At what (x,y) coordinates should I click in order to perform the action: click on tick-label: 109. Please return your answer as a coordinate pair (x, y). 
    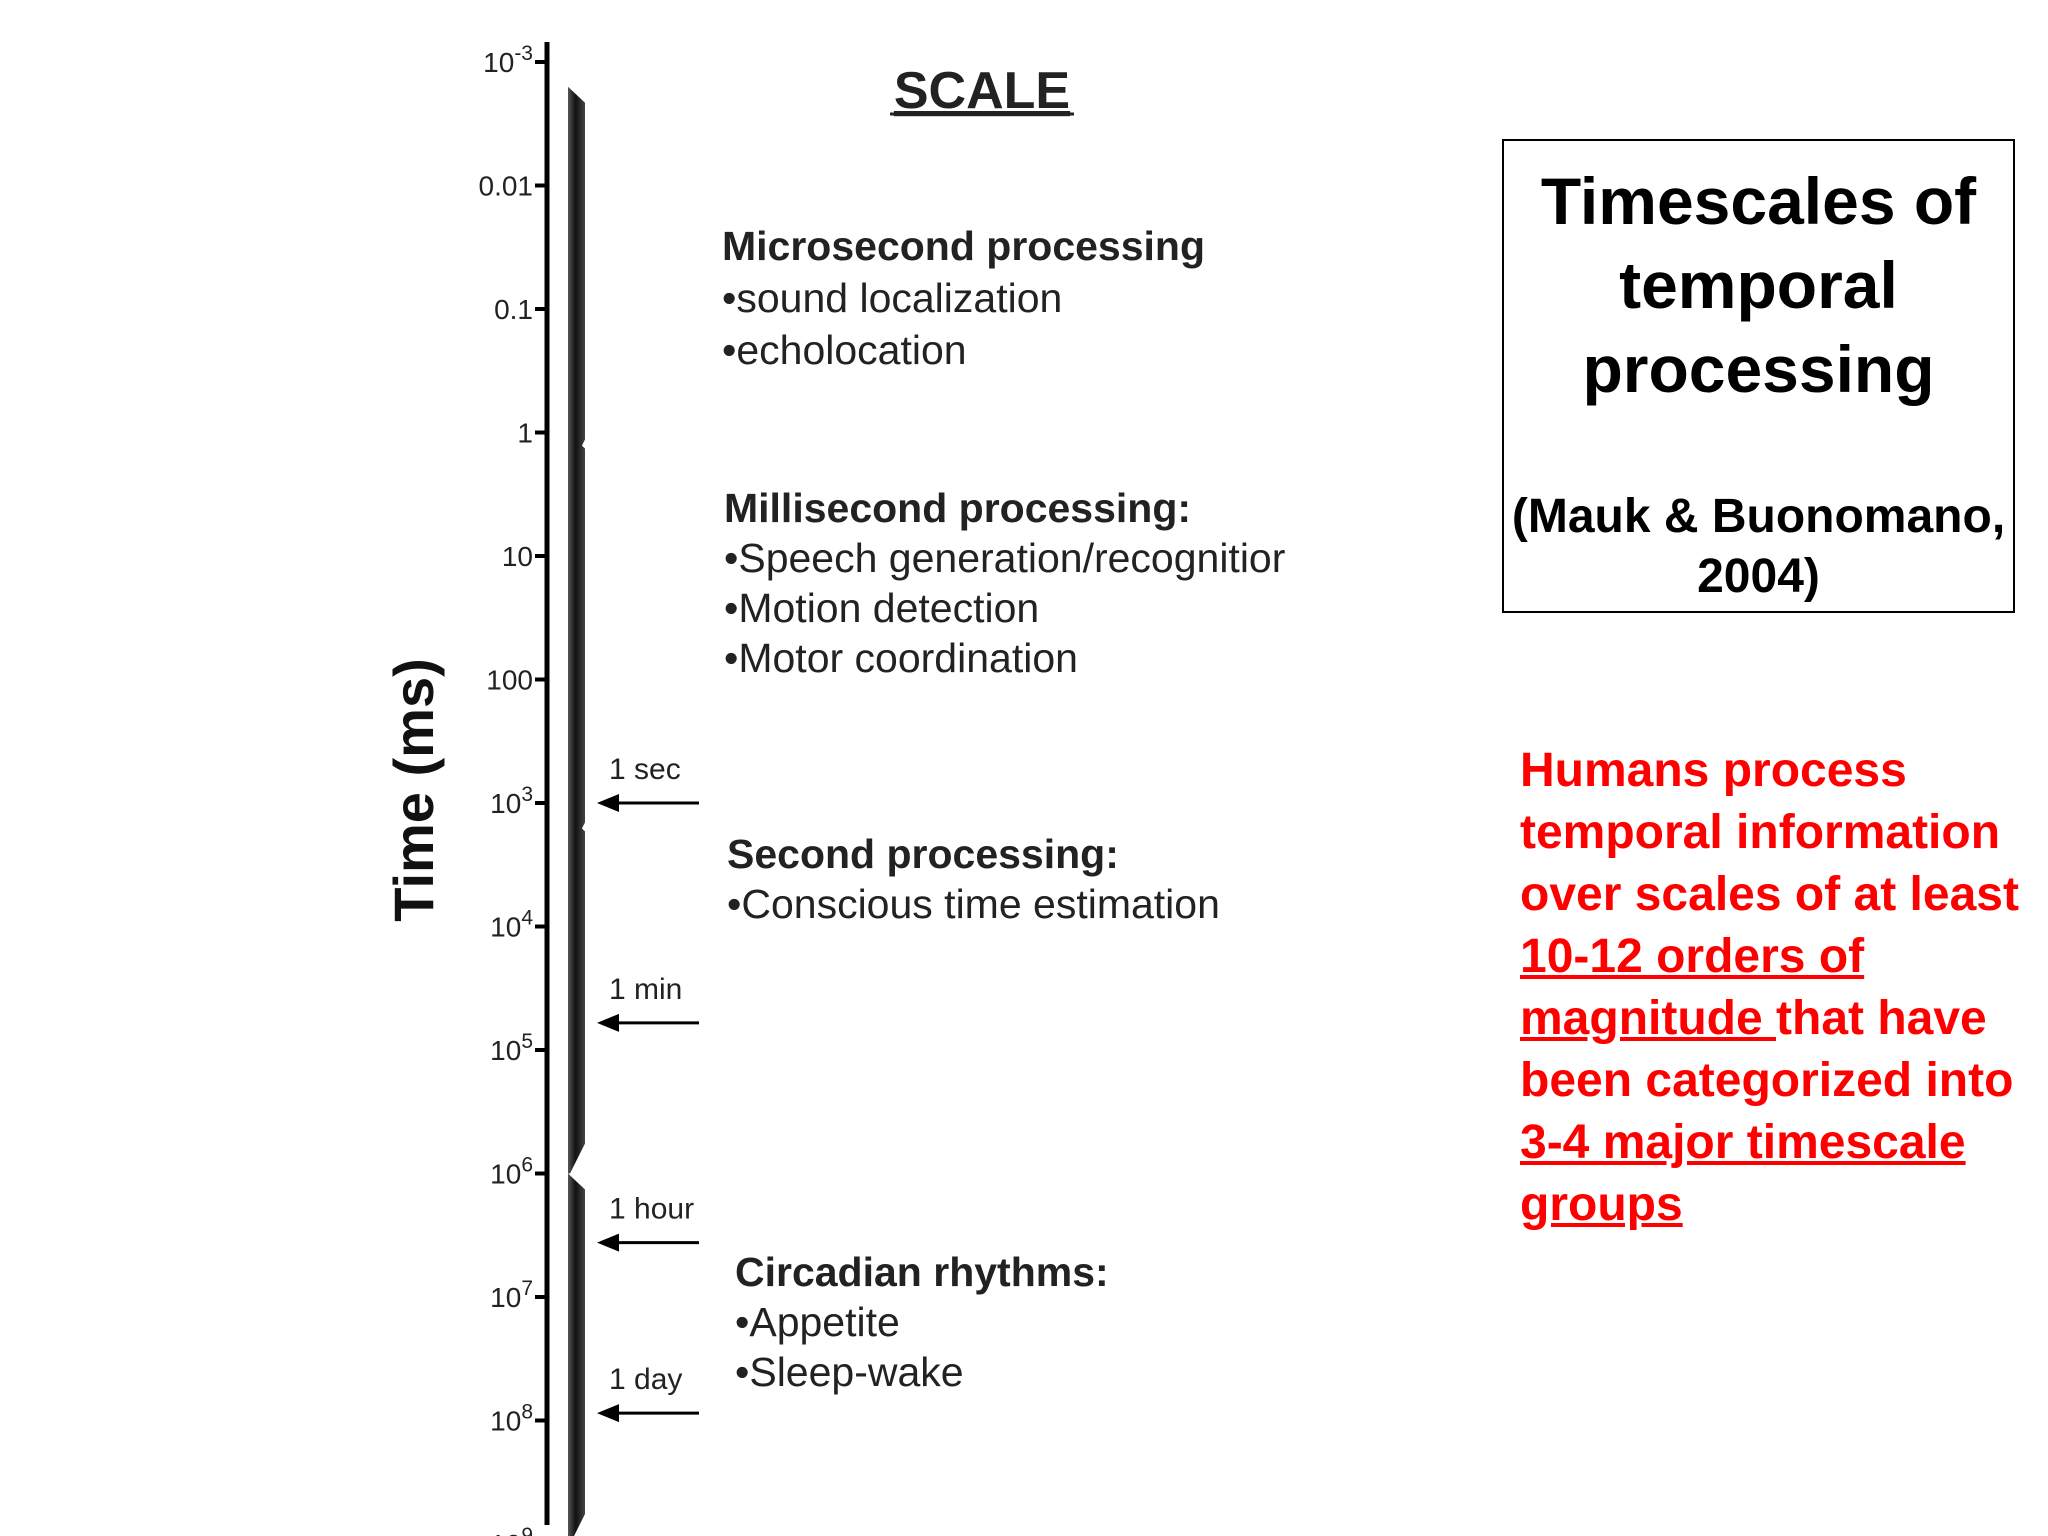
    Looking at the image, I should click on (511, 1530).